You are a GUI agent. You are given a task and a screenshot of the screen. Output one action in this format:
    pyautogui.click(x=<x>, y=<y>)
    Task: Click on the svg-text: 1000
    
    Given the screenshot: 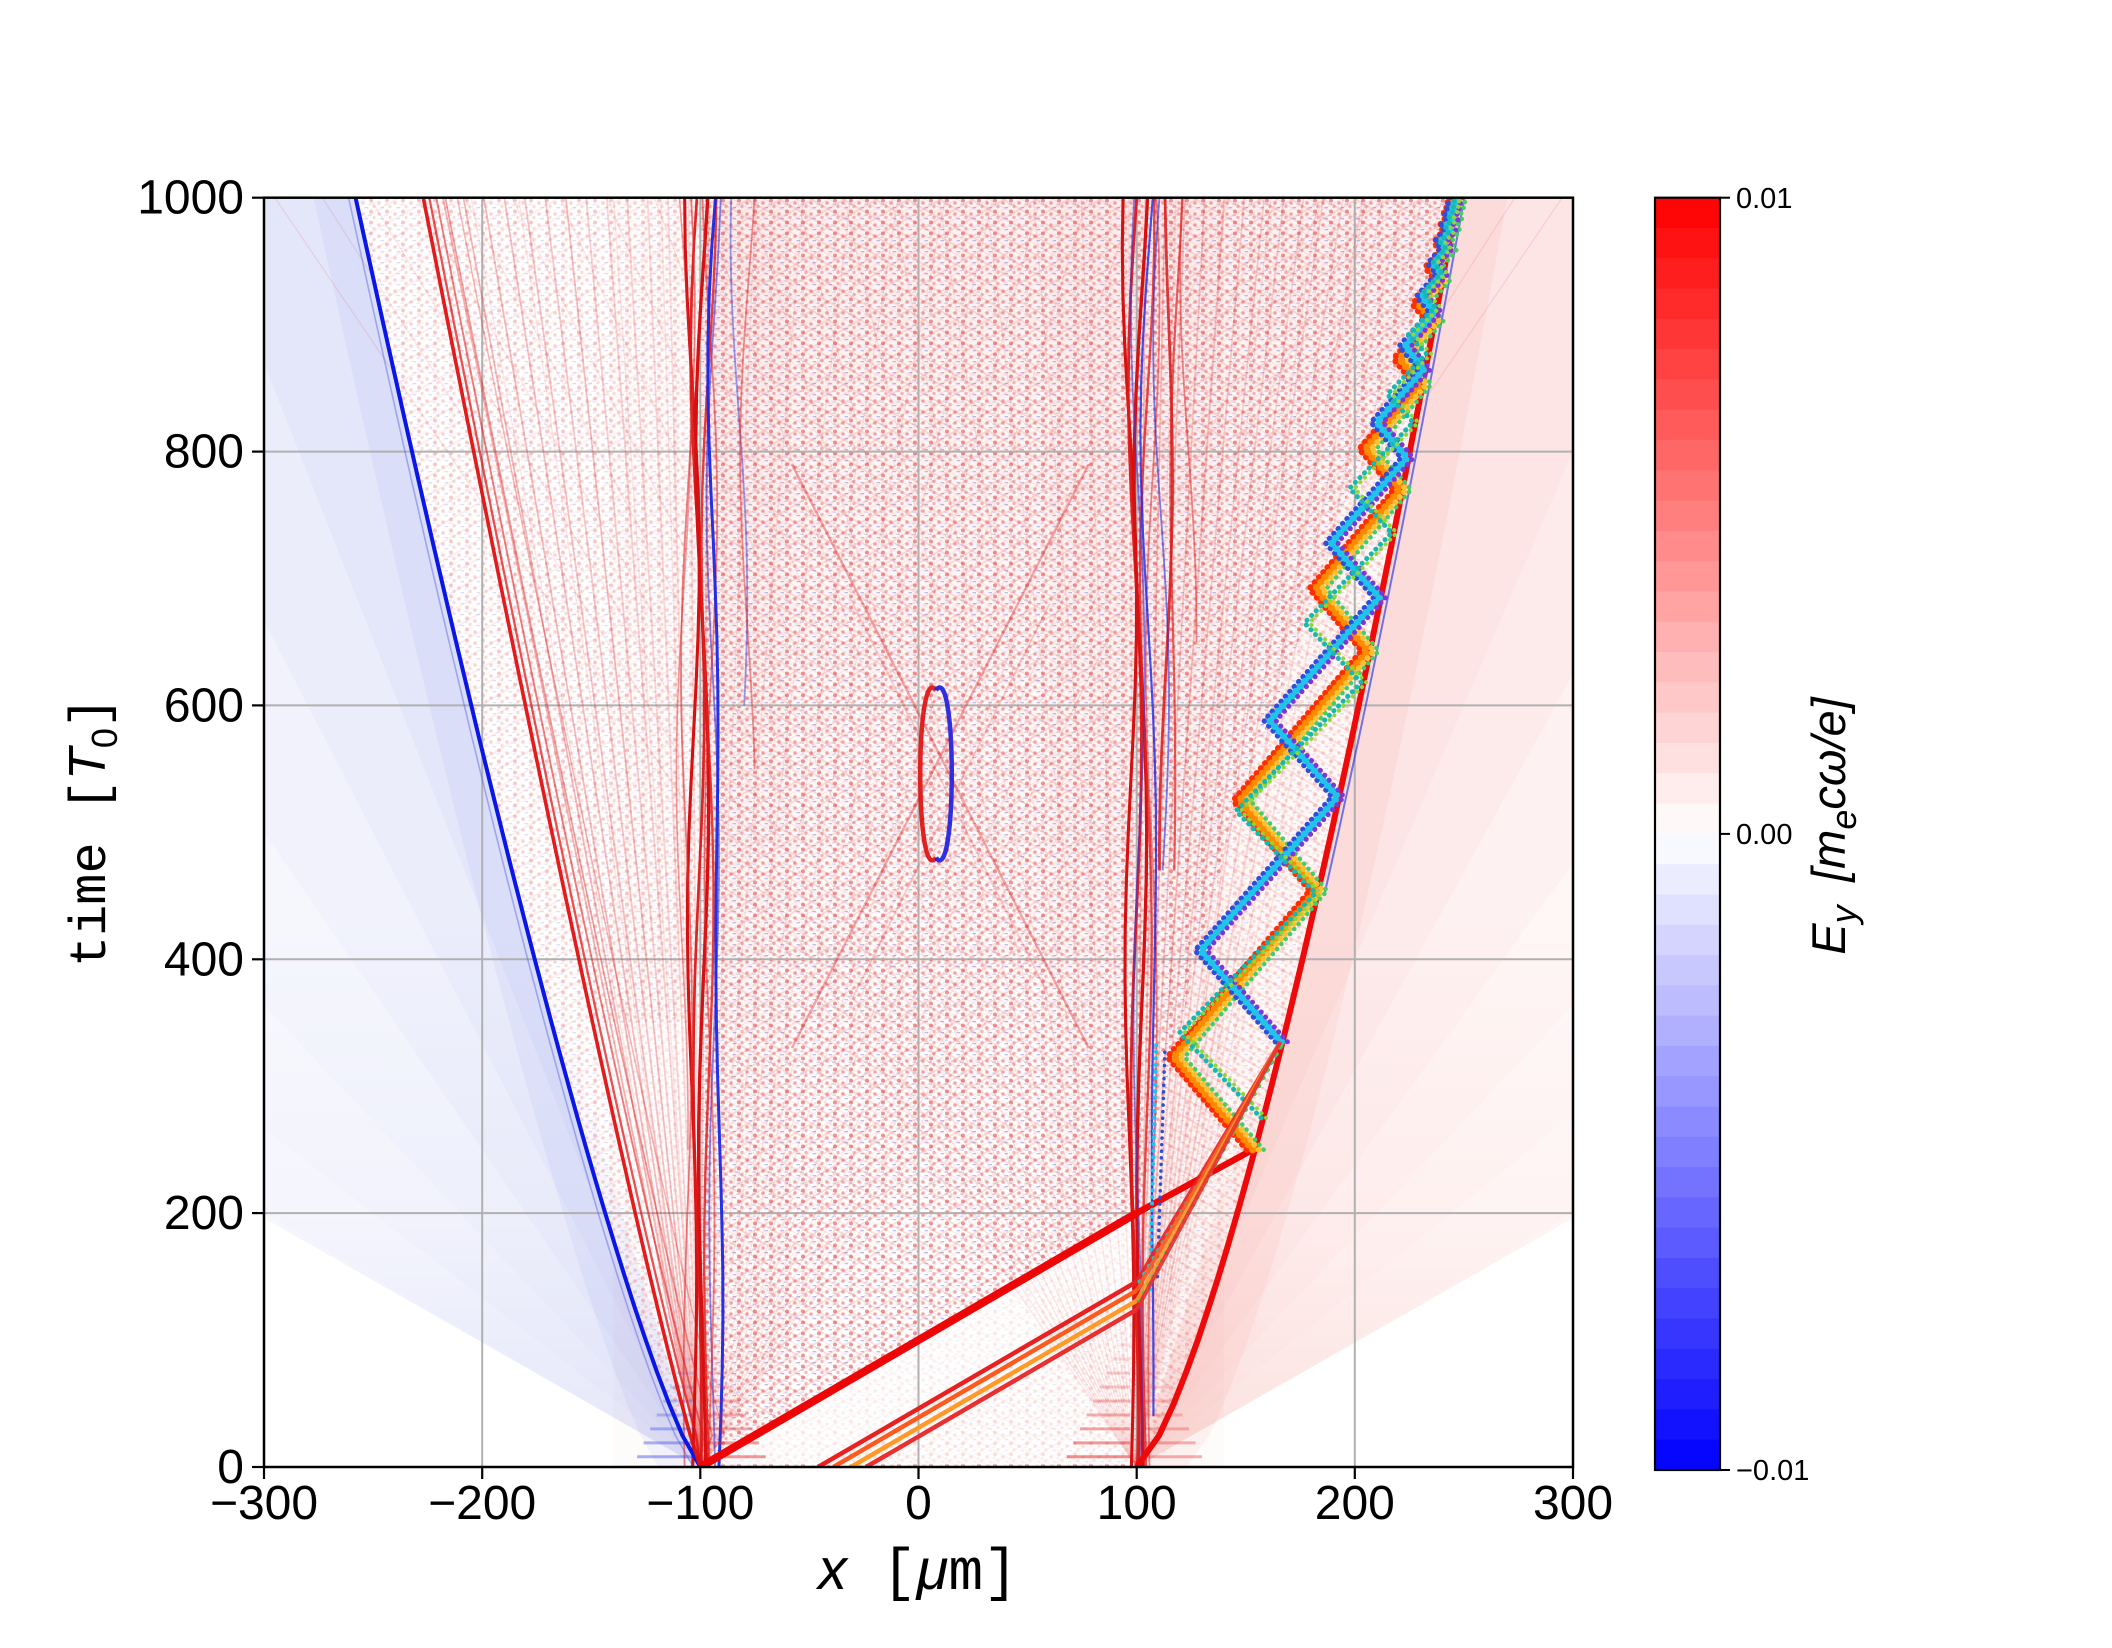 What is the action you would take?
    pyautogui.click(x=190, y=198)
    